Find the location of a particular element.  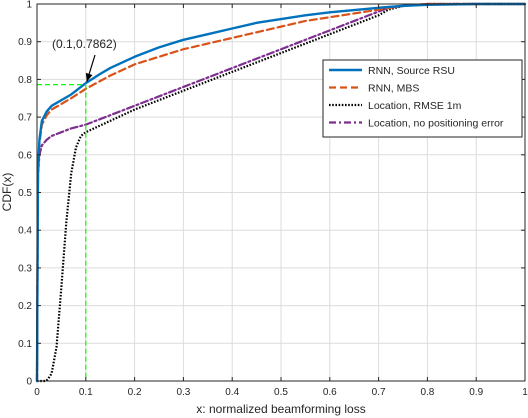

x-tick-label: 0.1 is located at coordinates (86, 392).